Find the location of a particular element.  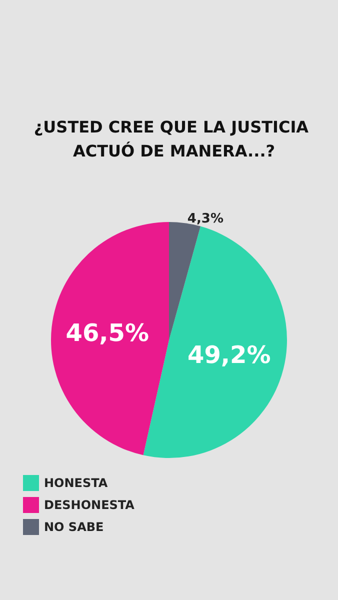

data-label: 46,5% is located at coordinates (108, 333).